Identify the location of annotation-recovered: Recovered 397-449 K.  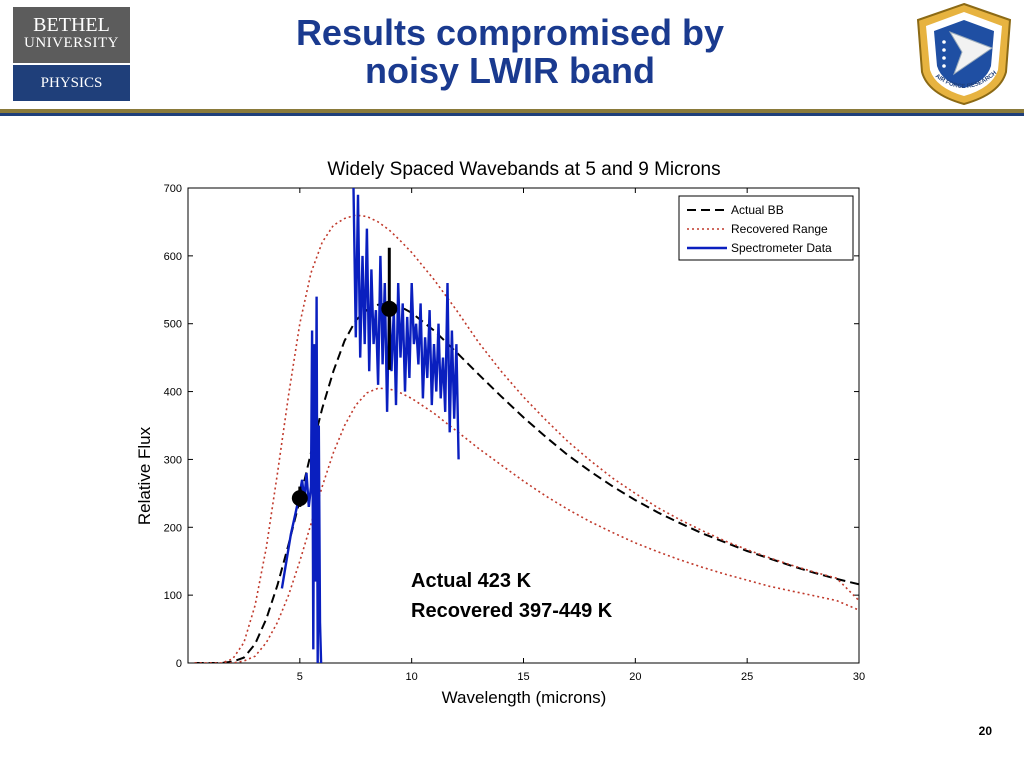
(512, 611).